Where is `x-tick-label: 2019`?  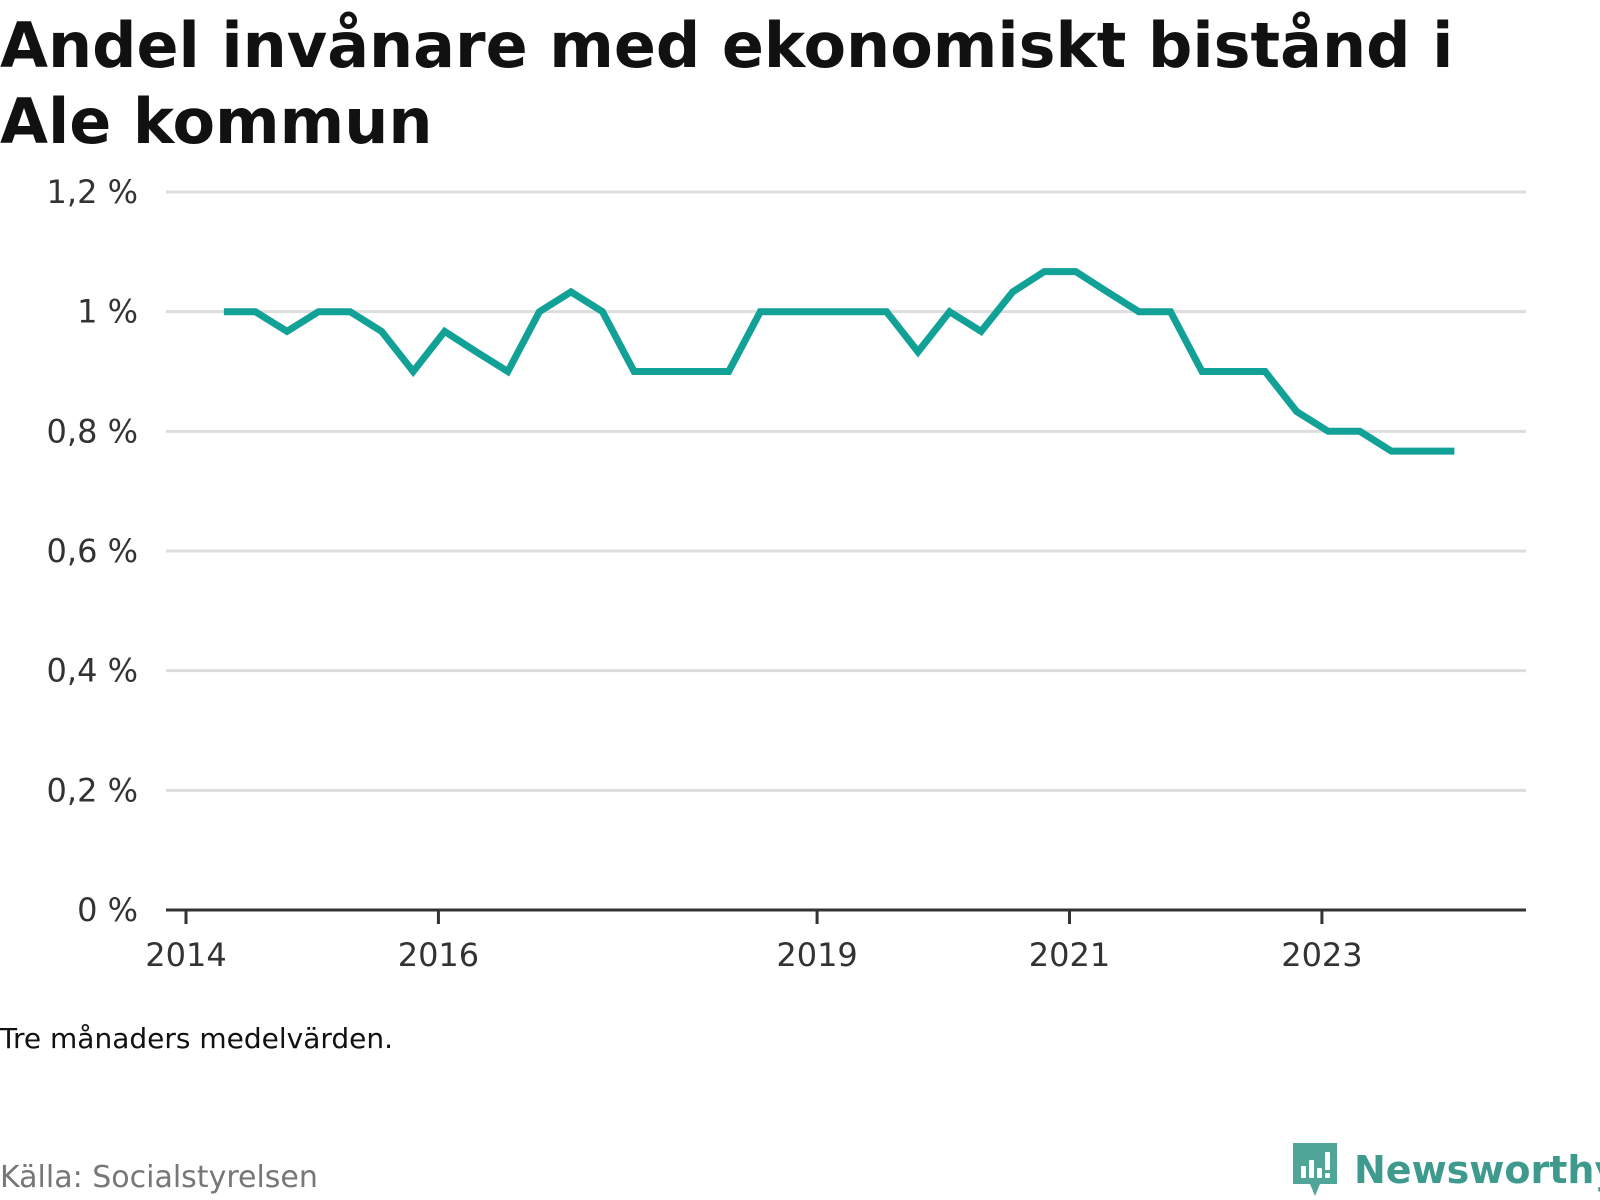 x-tick-label: 2019 is located at coordinates (816, 955).